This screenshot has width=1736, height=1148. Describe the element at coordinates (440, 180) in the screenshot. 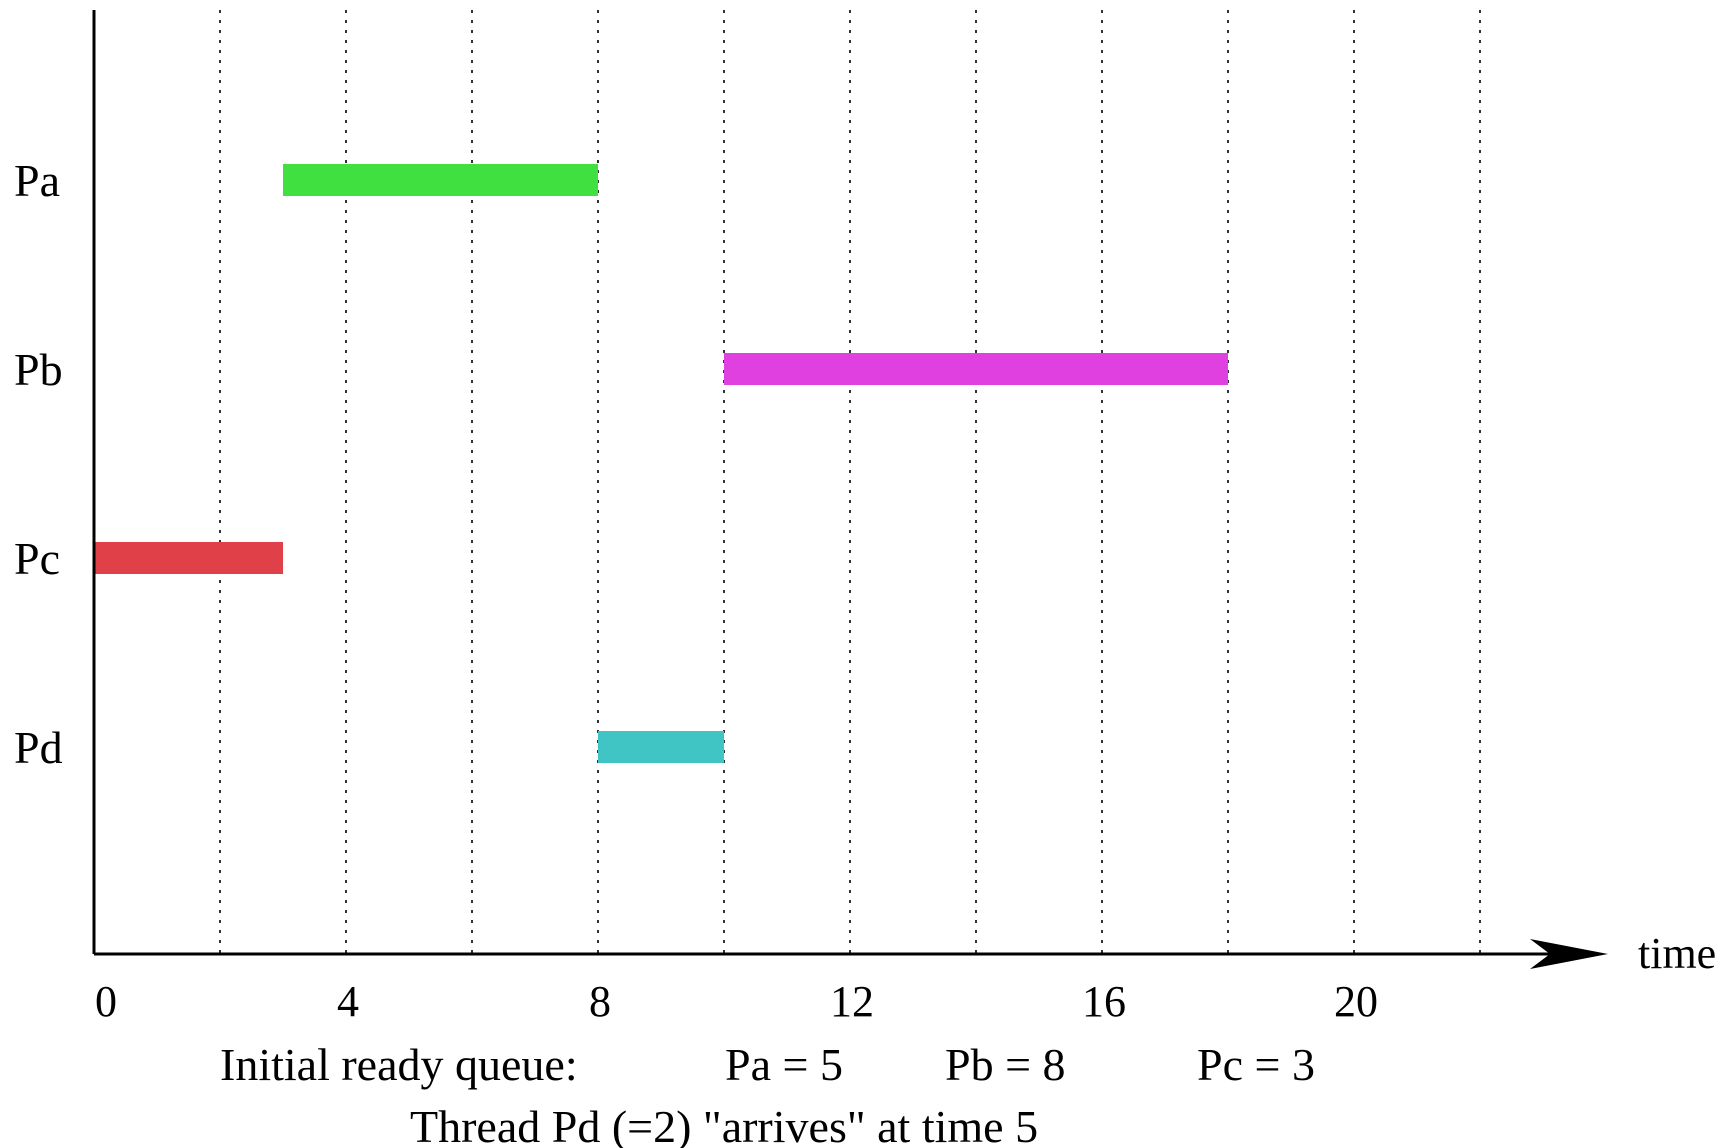

I see `bar-pa` at that location.